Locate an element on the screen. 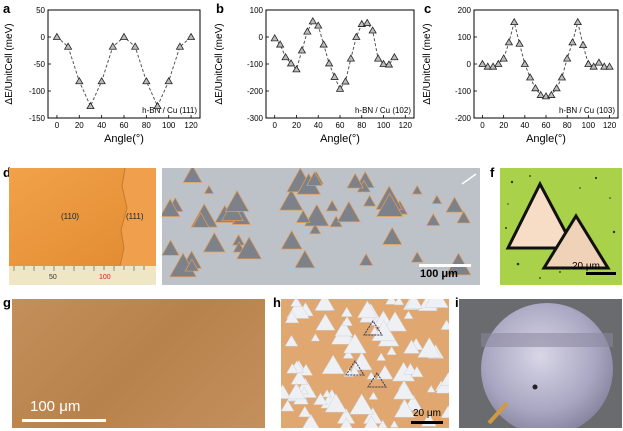  hbn-triangle-large is located at coordinates (541, 215).